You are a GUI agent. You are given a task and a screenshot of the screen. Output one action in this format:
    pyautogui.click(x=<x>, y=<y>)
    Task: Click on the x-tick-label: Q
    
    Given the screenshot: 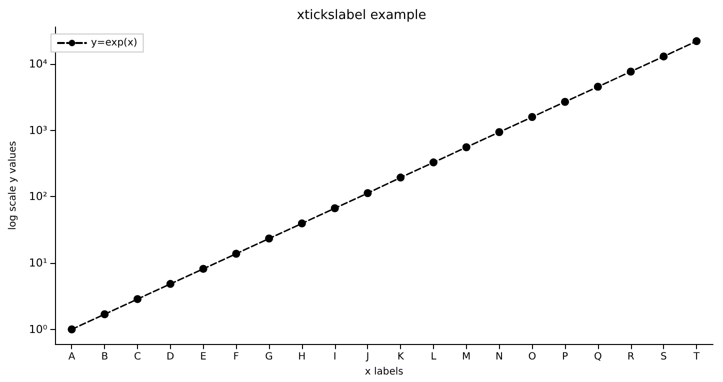 What is the action you would take?
    pyautogui.click(x=598, y=357)
    